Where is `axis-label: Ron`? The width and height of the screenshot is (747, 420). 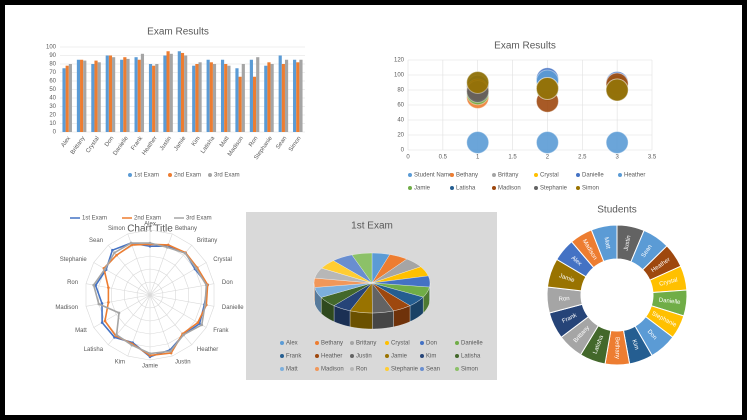 axis-label: Ron is located at coordinates (72, 283).